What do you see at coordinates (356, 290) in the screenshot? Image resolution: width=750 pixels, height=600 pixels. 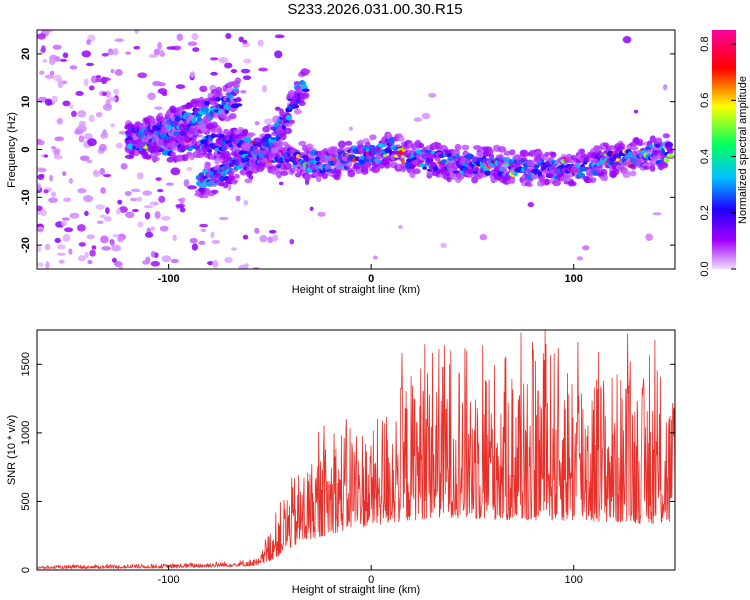 I see `spectrogram-x-axis-label: Height of straight line (km)` at bounding box center [356, 290].